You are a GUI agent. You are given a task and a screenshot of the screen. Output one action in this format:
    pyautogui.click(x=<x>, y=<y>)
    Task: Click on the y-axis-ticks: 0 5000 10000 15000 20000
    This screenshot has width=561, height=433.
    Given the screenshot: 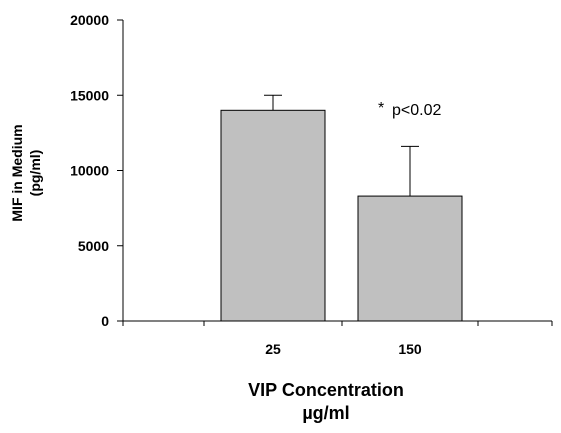 What is the action you would take?
    pyautogui.click(x=96, y=170)
    